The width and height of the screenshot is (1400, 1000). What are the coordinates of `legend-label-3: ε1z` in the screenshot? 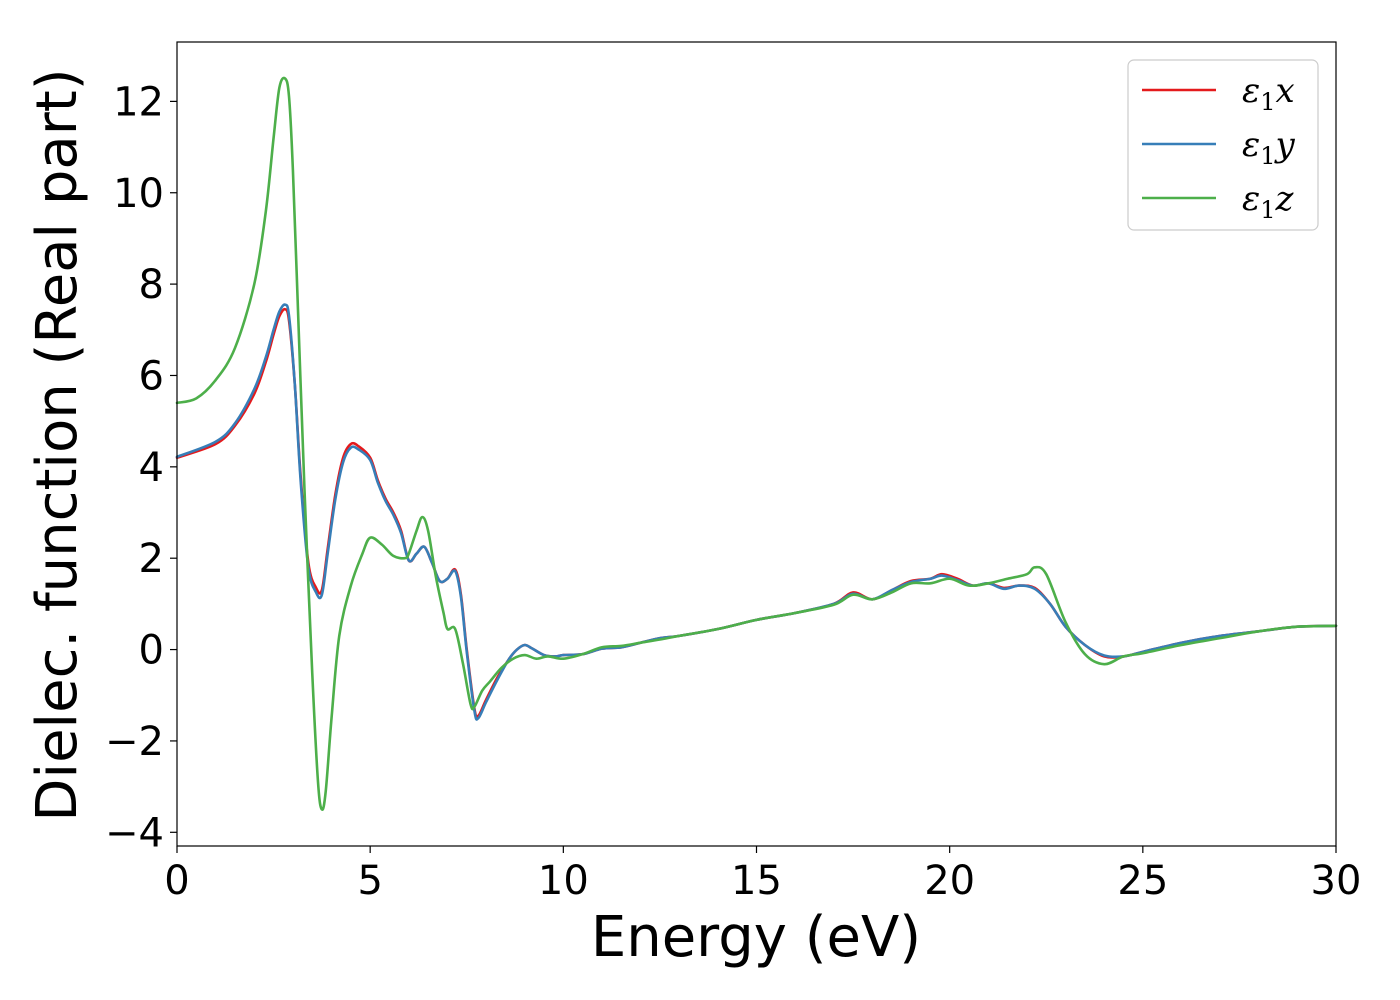 It's located at (1268, 201).